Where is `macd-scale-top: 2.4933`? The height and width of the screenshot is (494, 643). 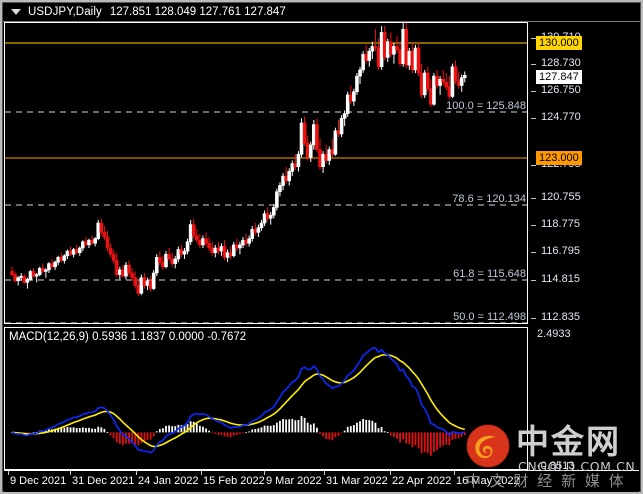 macd-scale-top: 2.4933 is located at coordinates (554, 334).